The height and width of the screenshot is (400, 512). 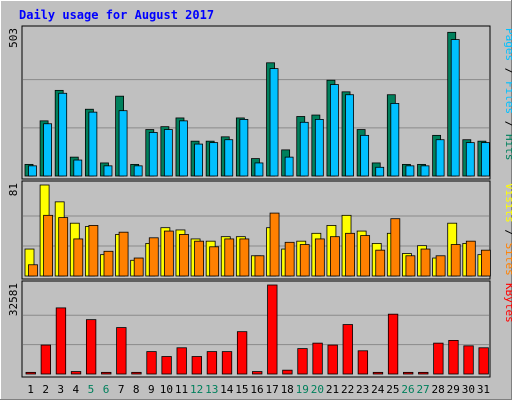 What do you see at coordinates (317, 389) in the screenshot?
I see `day-label: 20` at bounding box center [317, 389].